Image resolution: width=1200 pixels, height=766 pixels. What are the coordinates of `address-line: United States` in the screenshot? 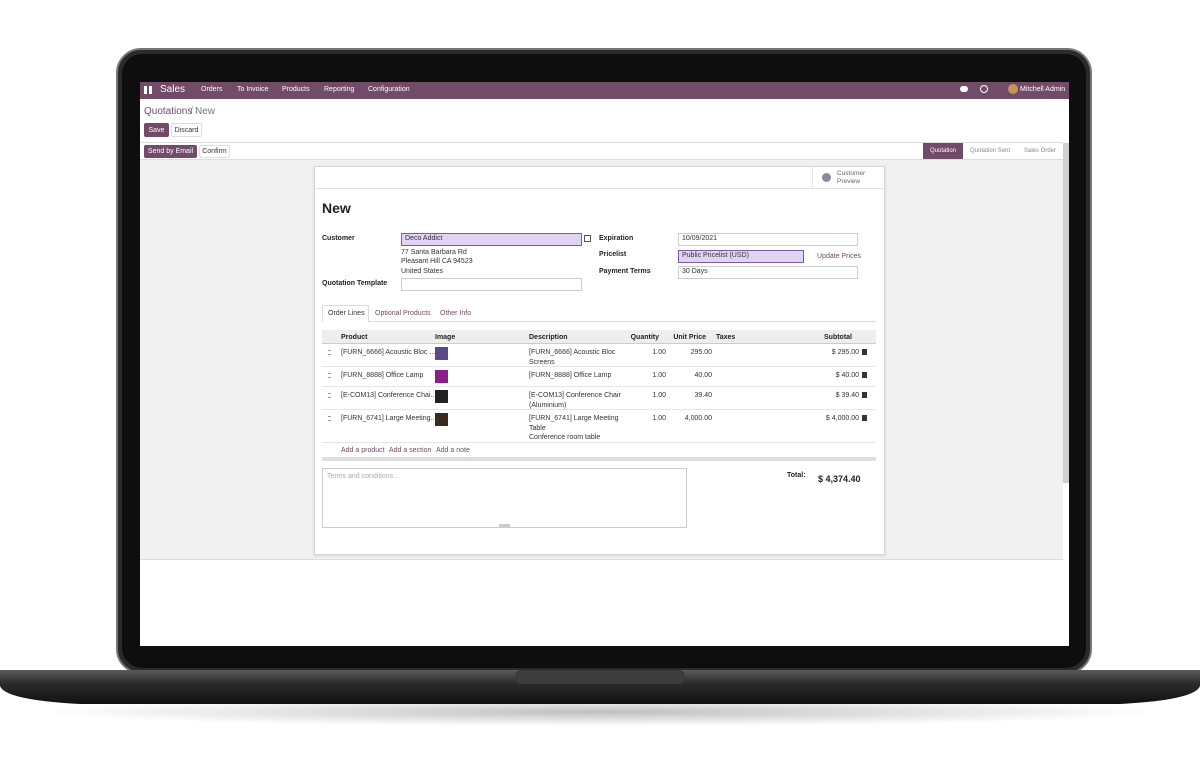 It's located at (422, 271).